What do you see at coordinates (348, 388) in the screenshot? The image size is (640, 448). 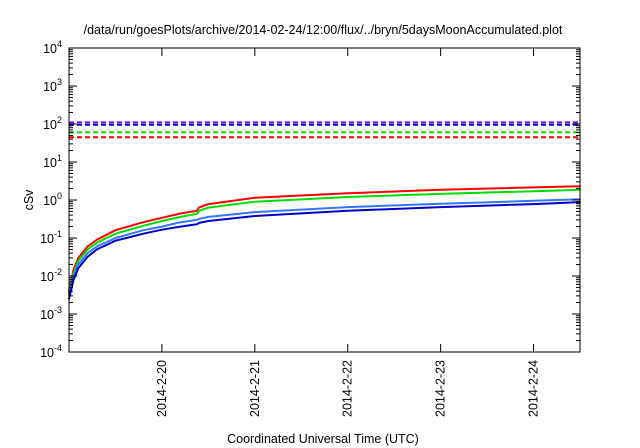 I see `x-tick-label: 2014-2-22` at bounding box center [348, 388].